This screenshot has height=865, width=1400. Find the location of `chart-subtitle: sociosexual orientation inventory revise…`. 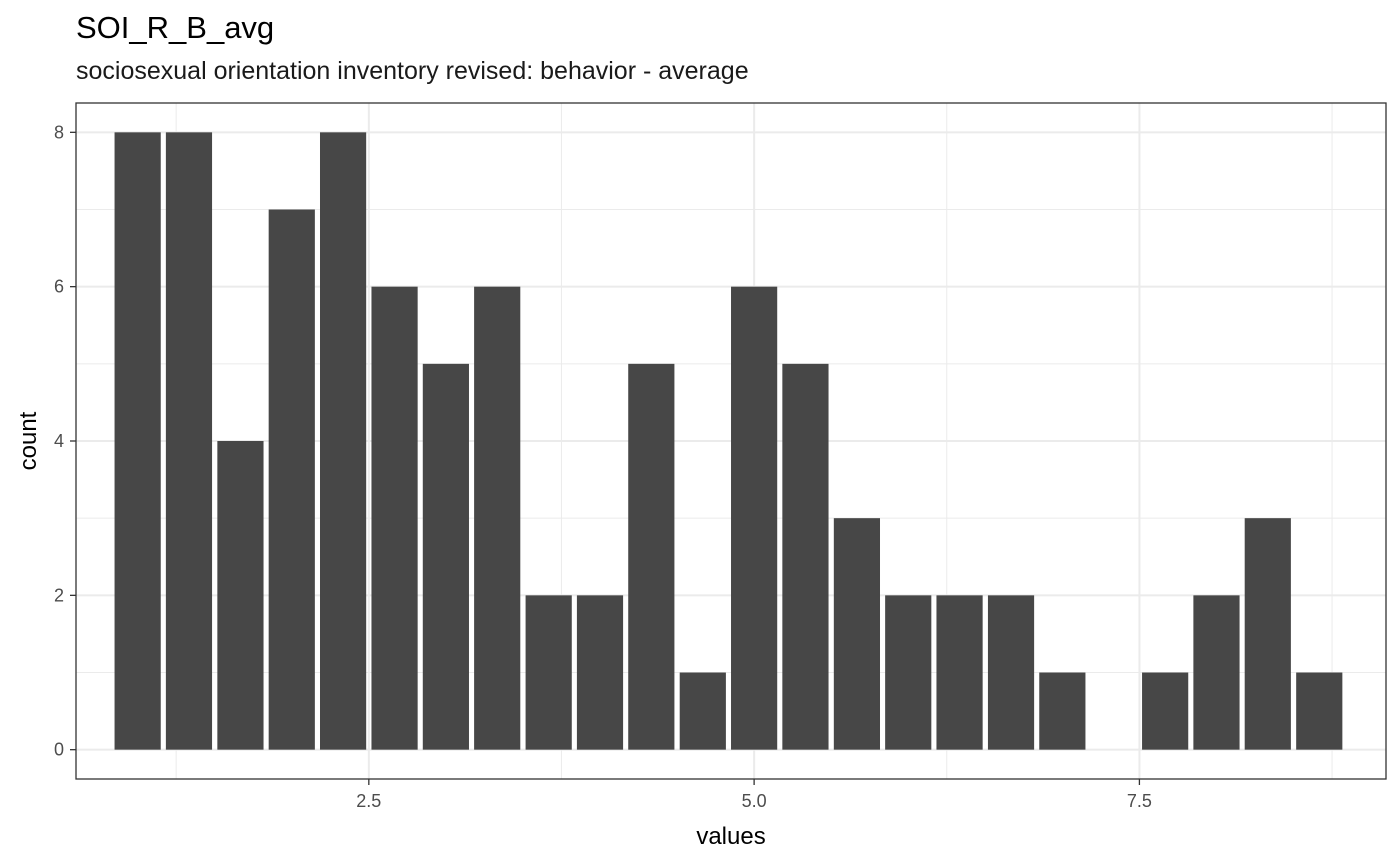

chart-subtitle: sociosexual orientation inventory revise… is located at coordinates (412, 71).